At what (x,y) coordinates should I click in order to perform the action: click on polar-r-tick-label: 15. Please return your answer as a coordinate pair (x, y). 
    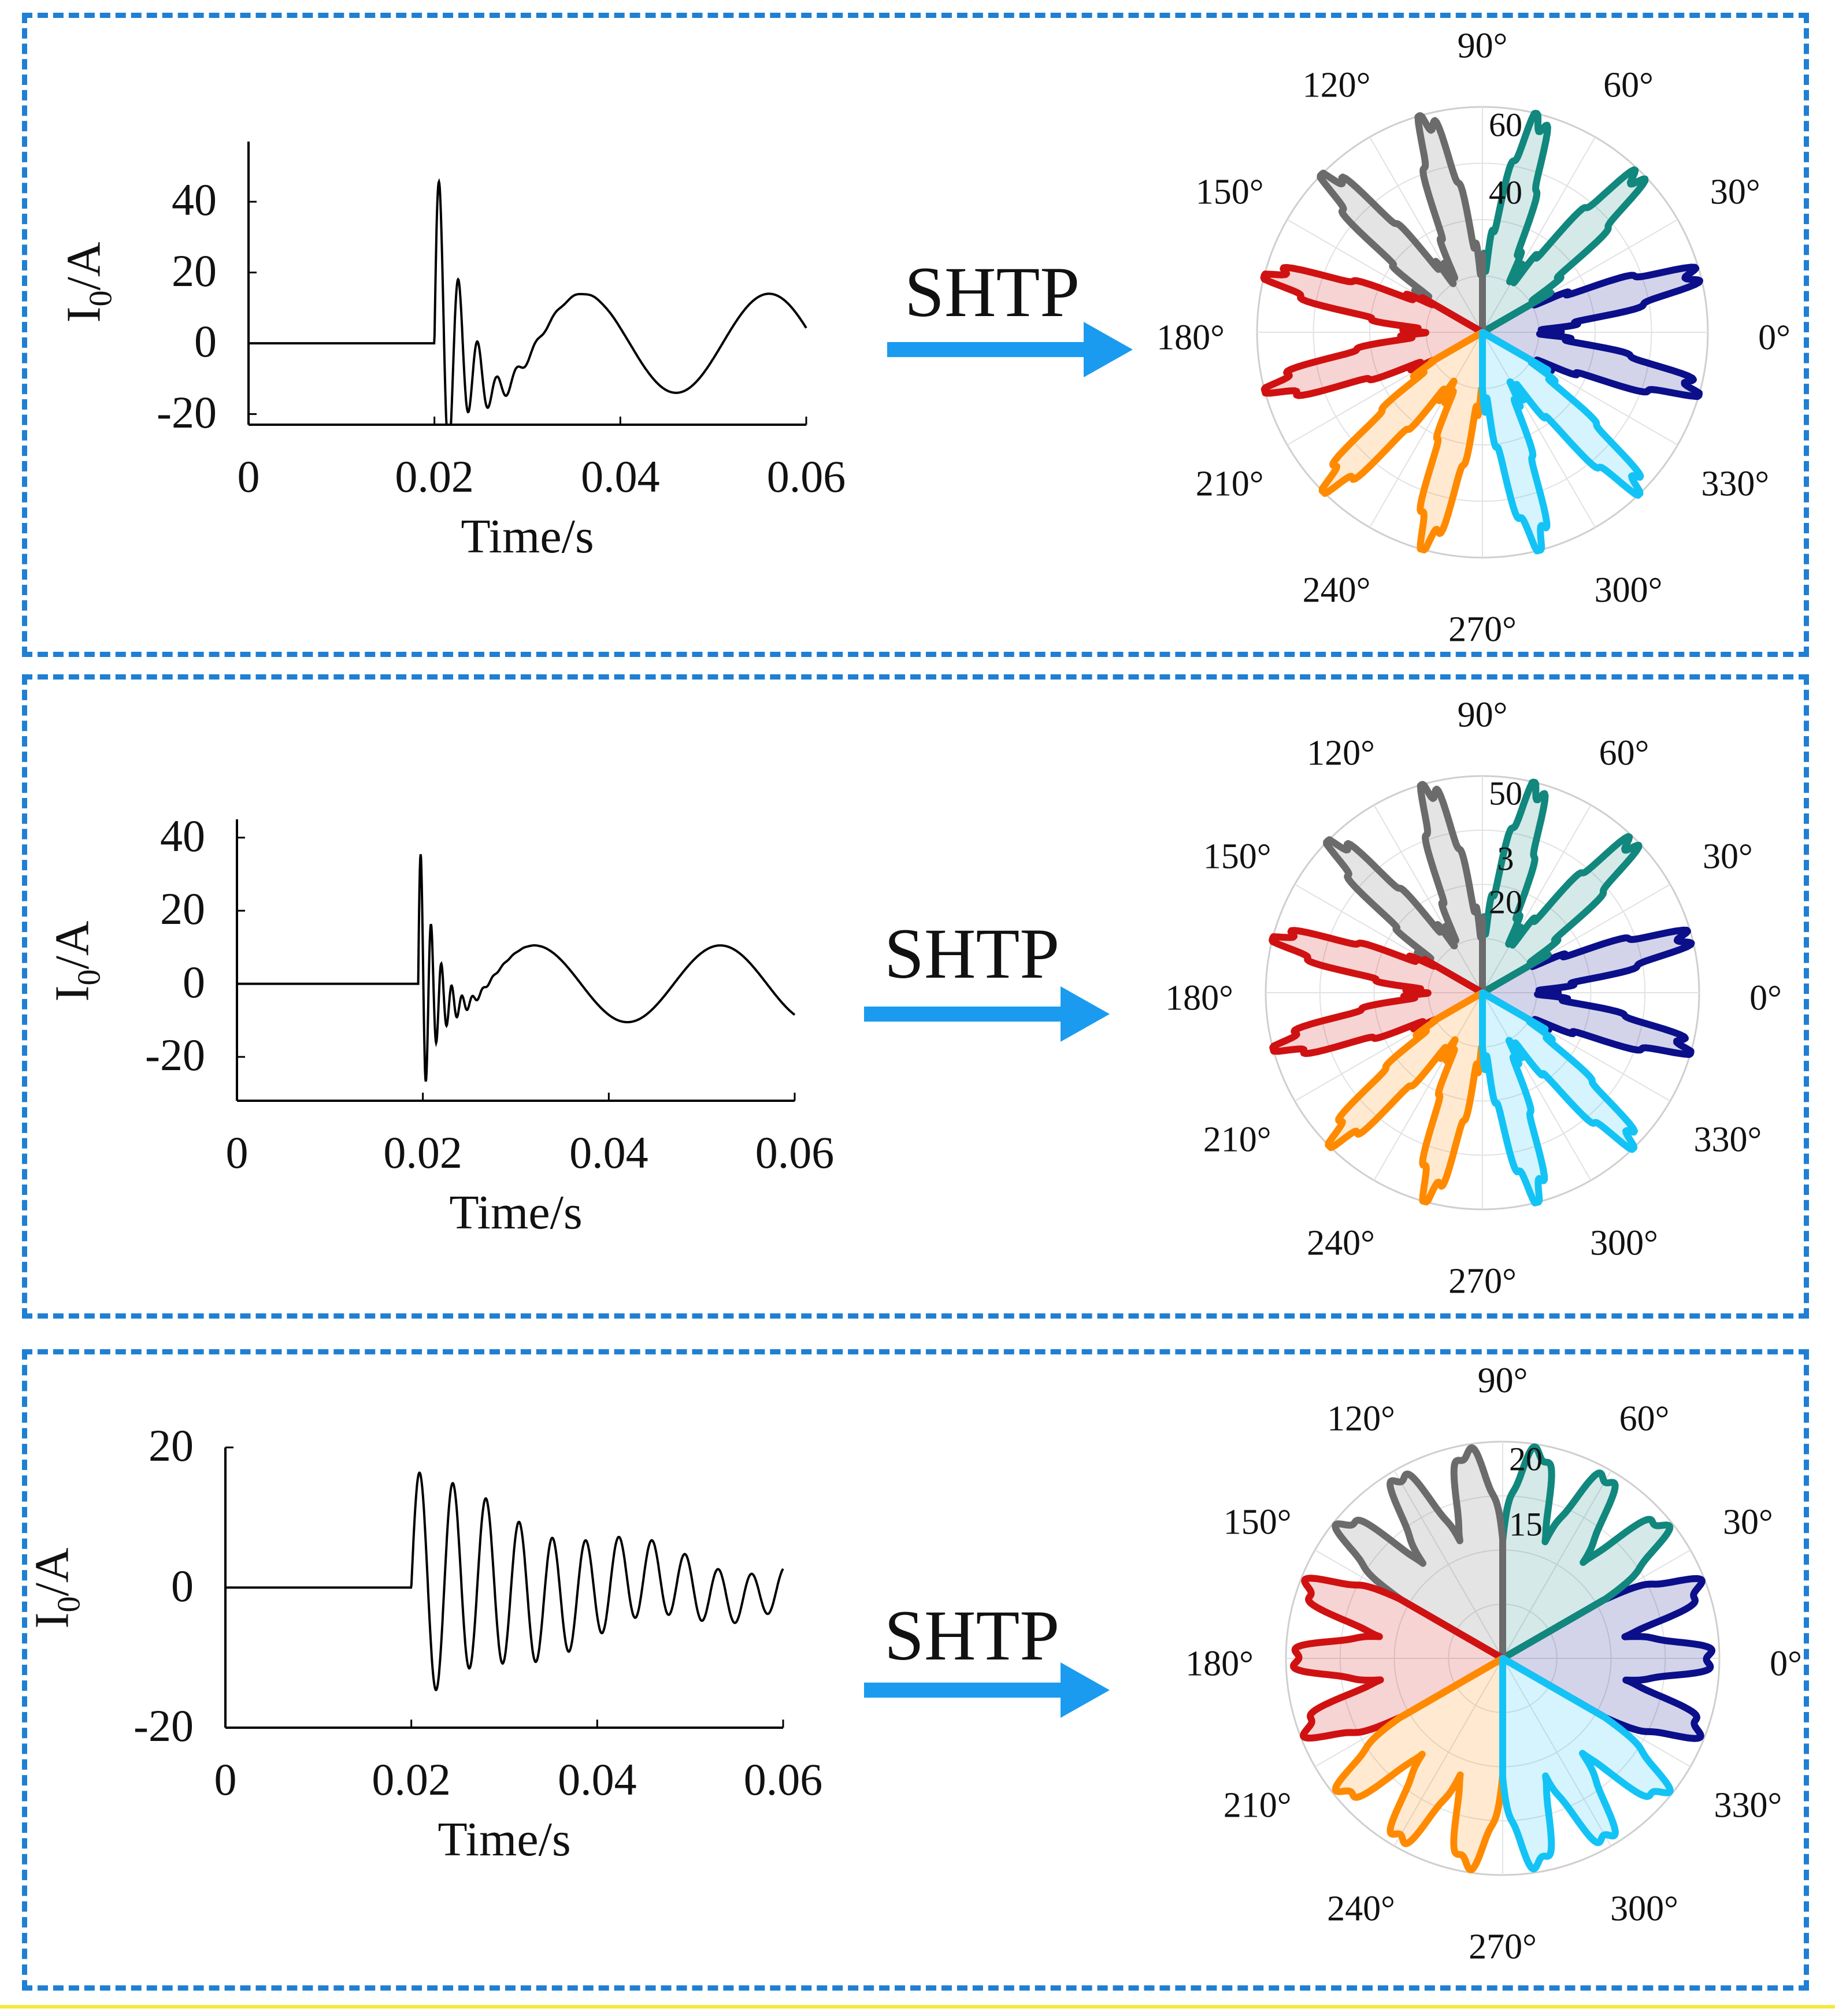
    Looking at the image, I should click on (1526, 1524).